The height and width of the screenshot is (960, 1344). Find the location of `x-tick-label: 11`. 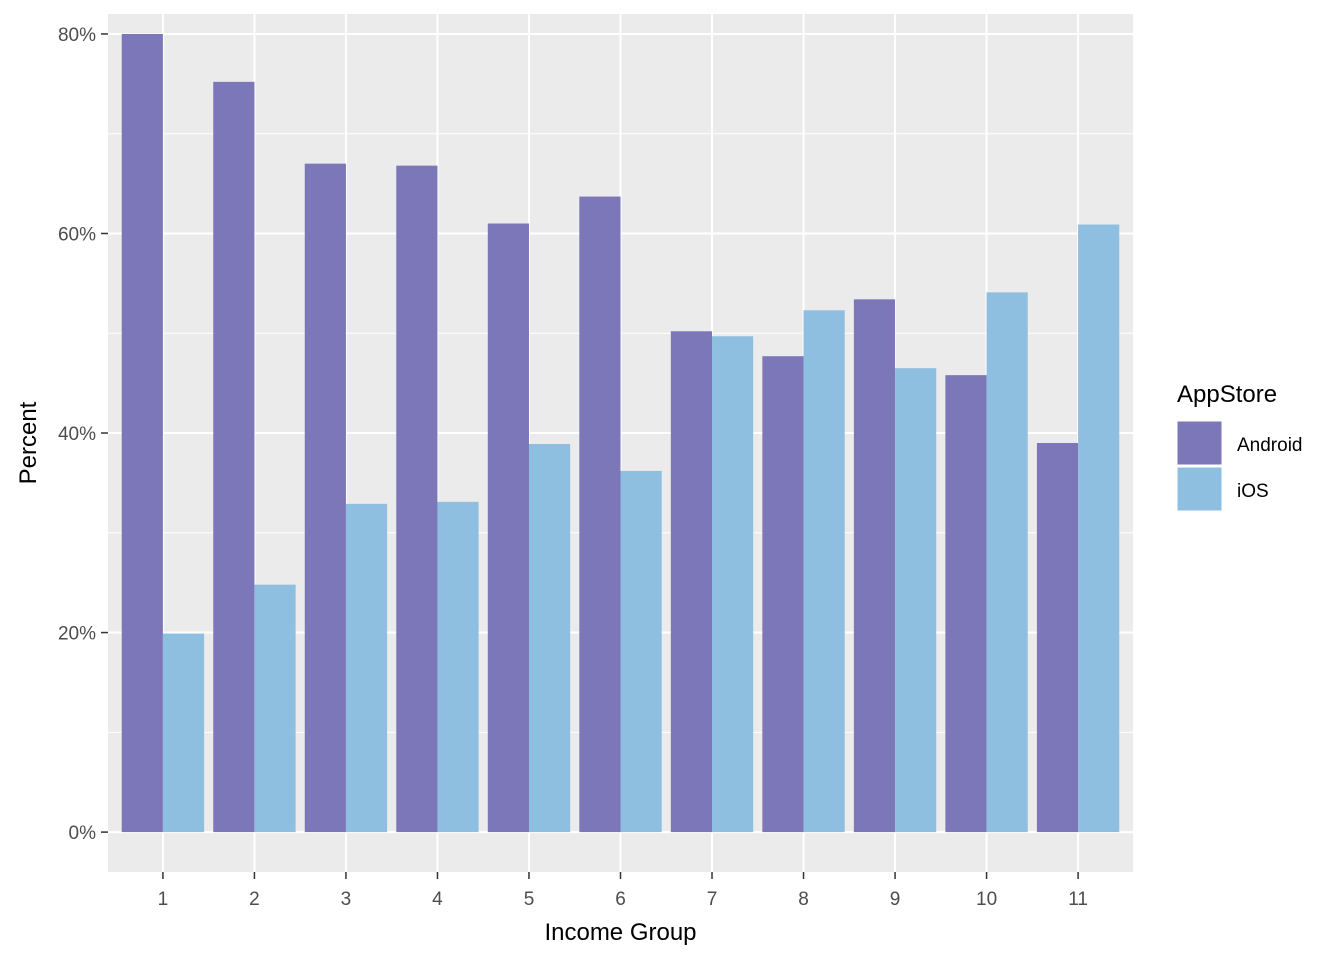

x-tick-label: 11 is located at coordinates (1078, 899).